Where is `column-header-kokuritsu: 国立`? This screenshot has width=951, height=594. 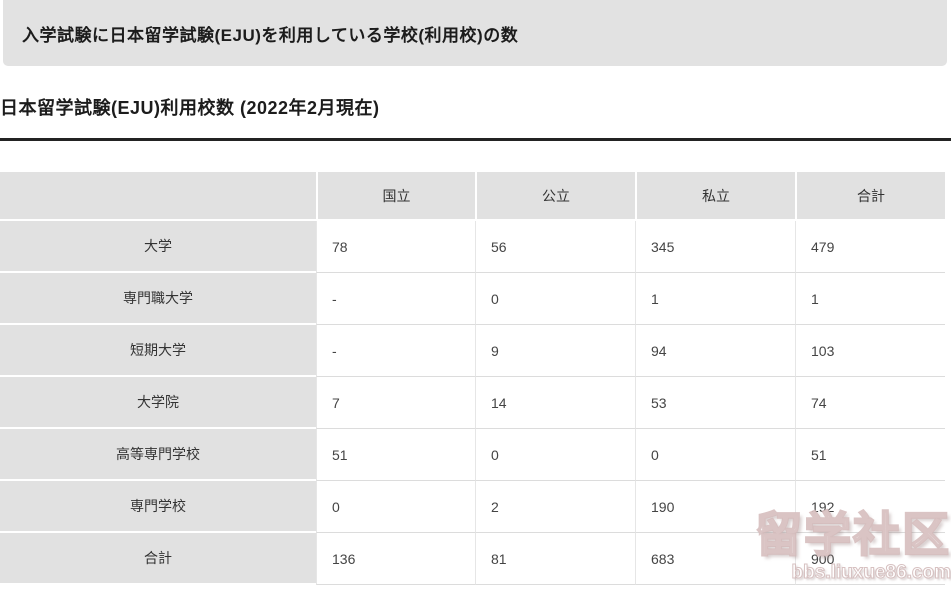 column-header-kokuritsu: 国立 is located at coordinates (395, 196).